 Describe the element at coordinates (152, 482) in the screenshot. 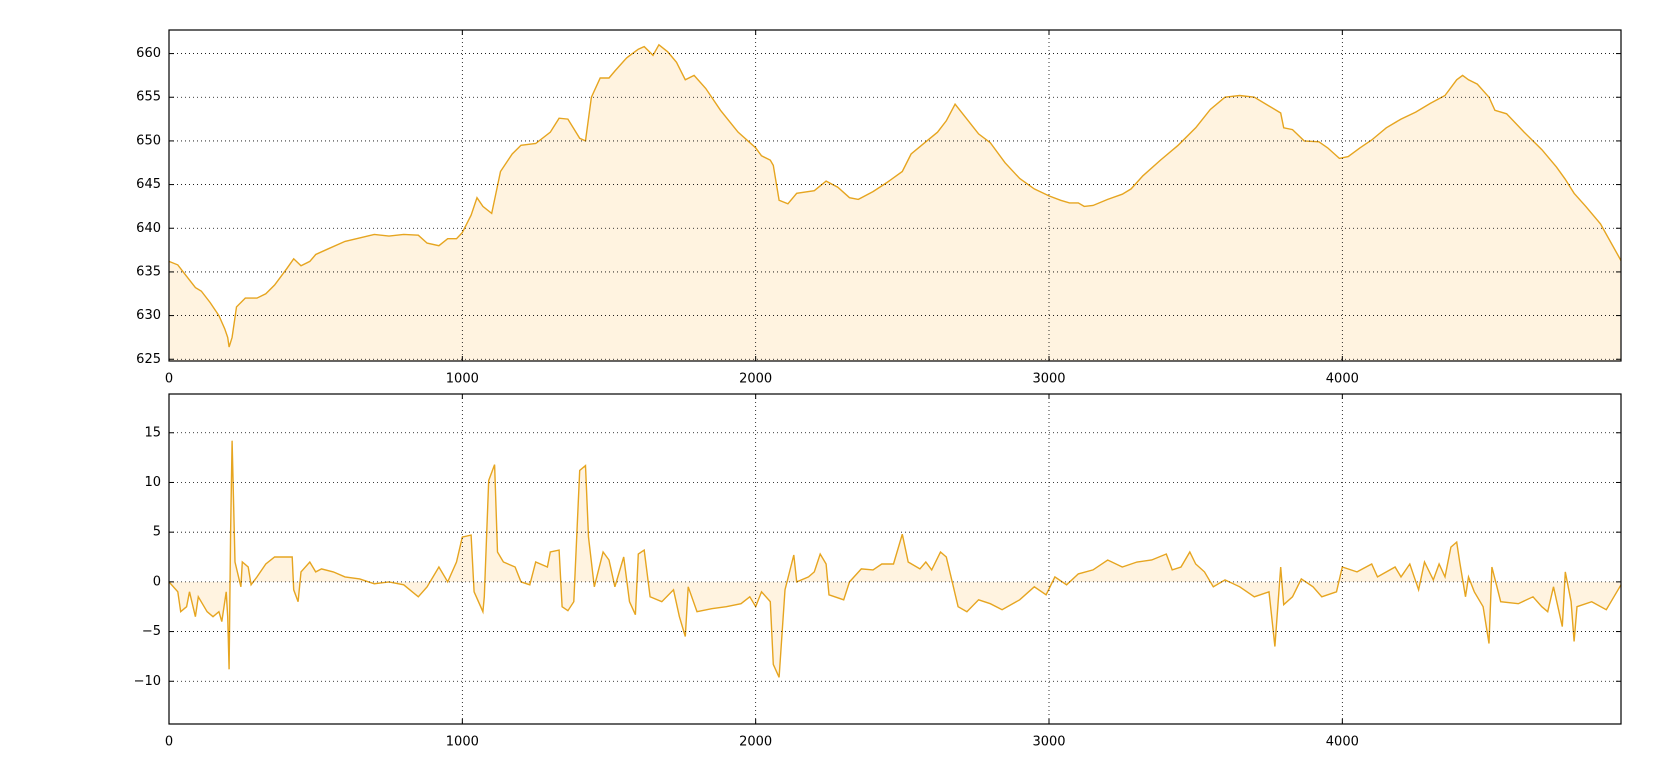

I see `y-tick-label: 10` at that location.